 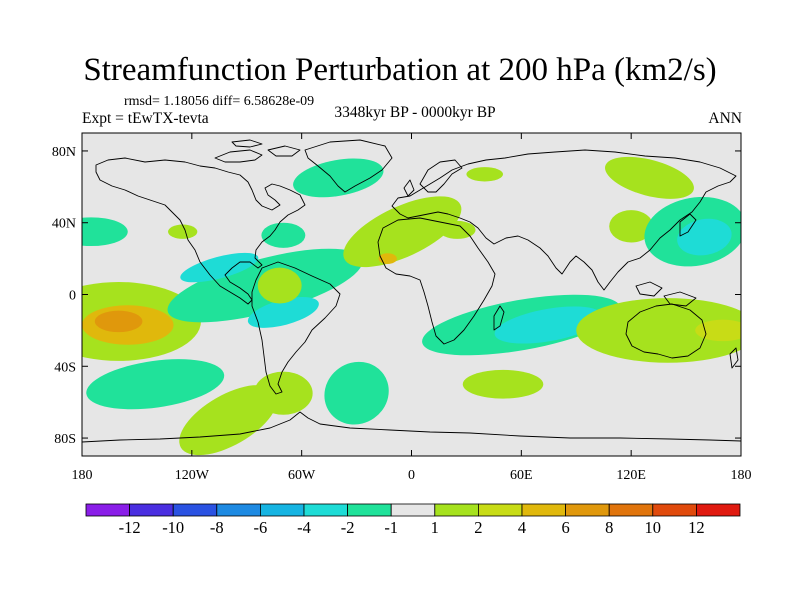 What do you see at coordinates (145, 118) in the screenshot?
I see `experiment-label: Expt = tEwTX-tevta` at bounding box center [145, 118].